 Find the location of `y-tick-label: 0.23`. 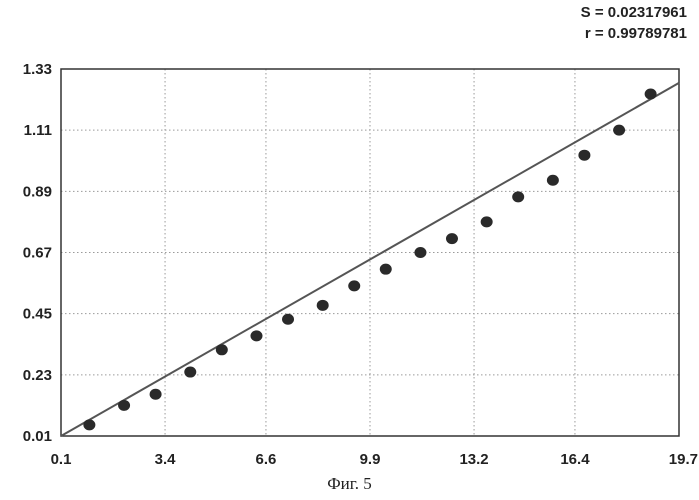

y-tick-label: 0.23 is located at coordinates (37, 375).